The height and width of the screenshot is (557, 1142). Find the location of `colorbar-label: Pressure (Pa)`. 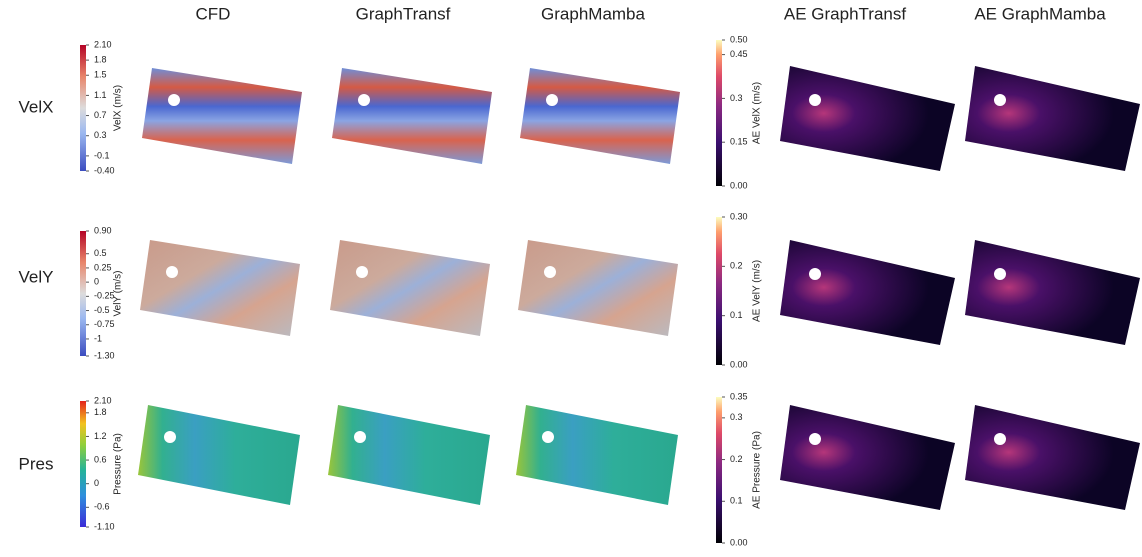

colorbar-label: Pressure (Pa) is located at coordinates (118, 464).